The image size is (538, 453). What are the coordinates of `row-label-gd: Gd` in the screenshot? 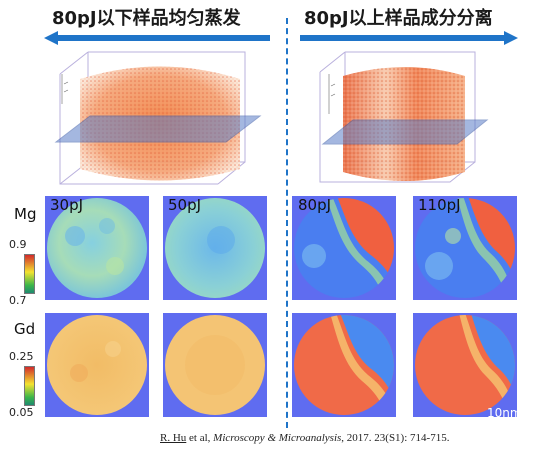 It's located at (25, 329).